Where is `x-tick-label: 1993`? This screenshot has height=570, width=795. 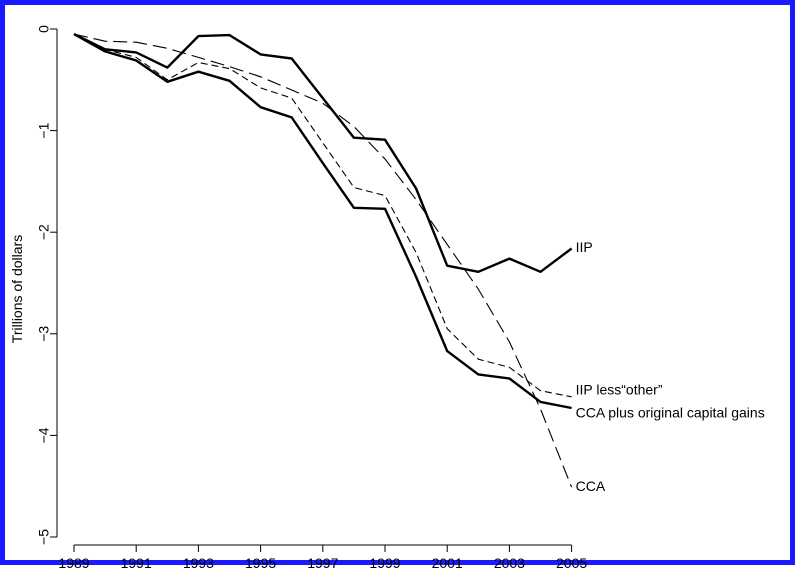 x-tick-label: 1993 is located at coordinates (198, 562).